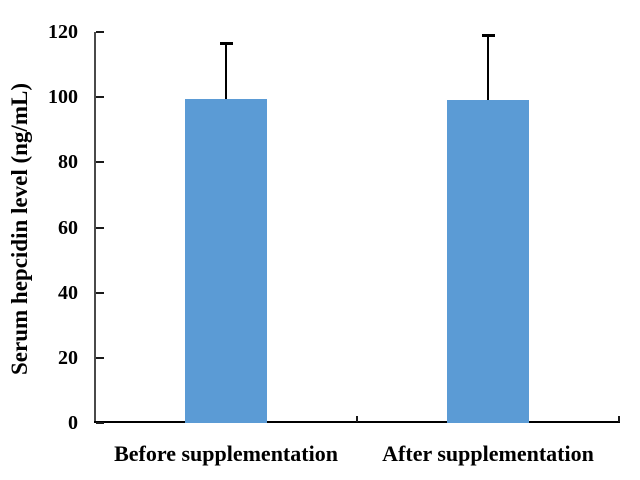 This screenshot has height=480, width=640. Describe the element at coordinates (226, 43) in the screenshot. I see `error-bar-cap-before-supplementation` at that location.